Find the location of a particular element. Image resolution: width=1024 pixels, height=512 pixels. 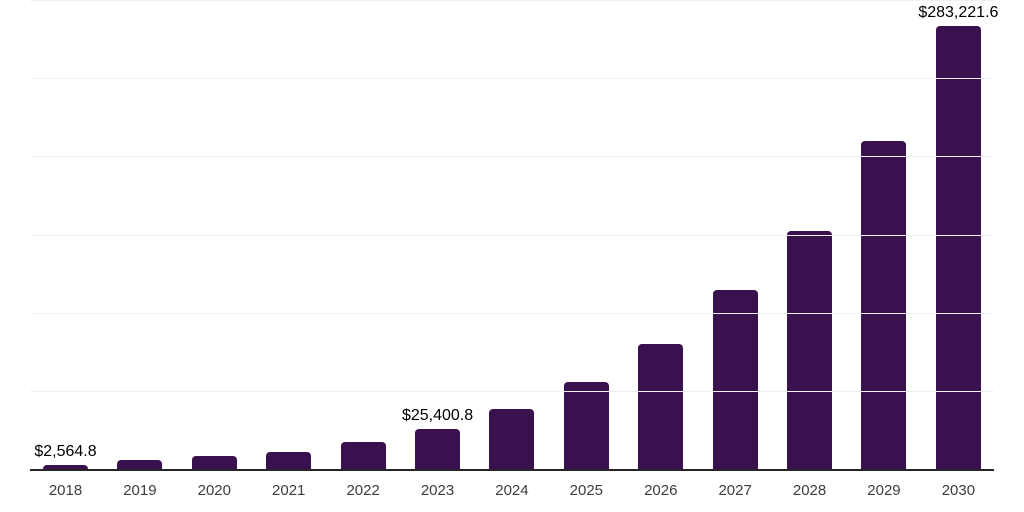

value-label-2023: $25,400.8 is located at coordinates (437, 416).